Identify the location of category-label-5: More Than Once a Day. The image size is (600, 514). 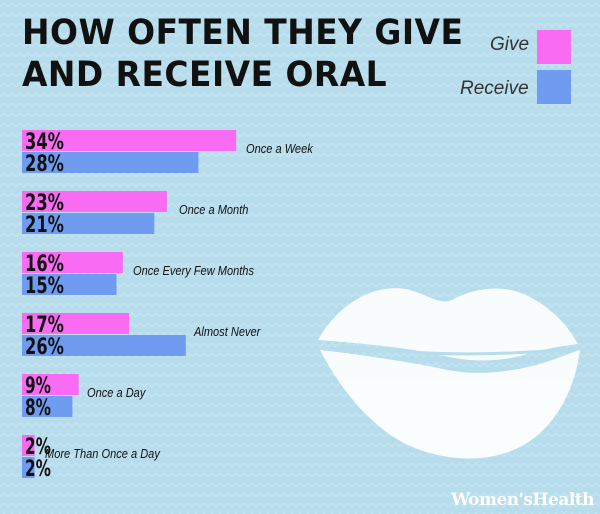
(102, 453).